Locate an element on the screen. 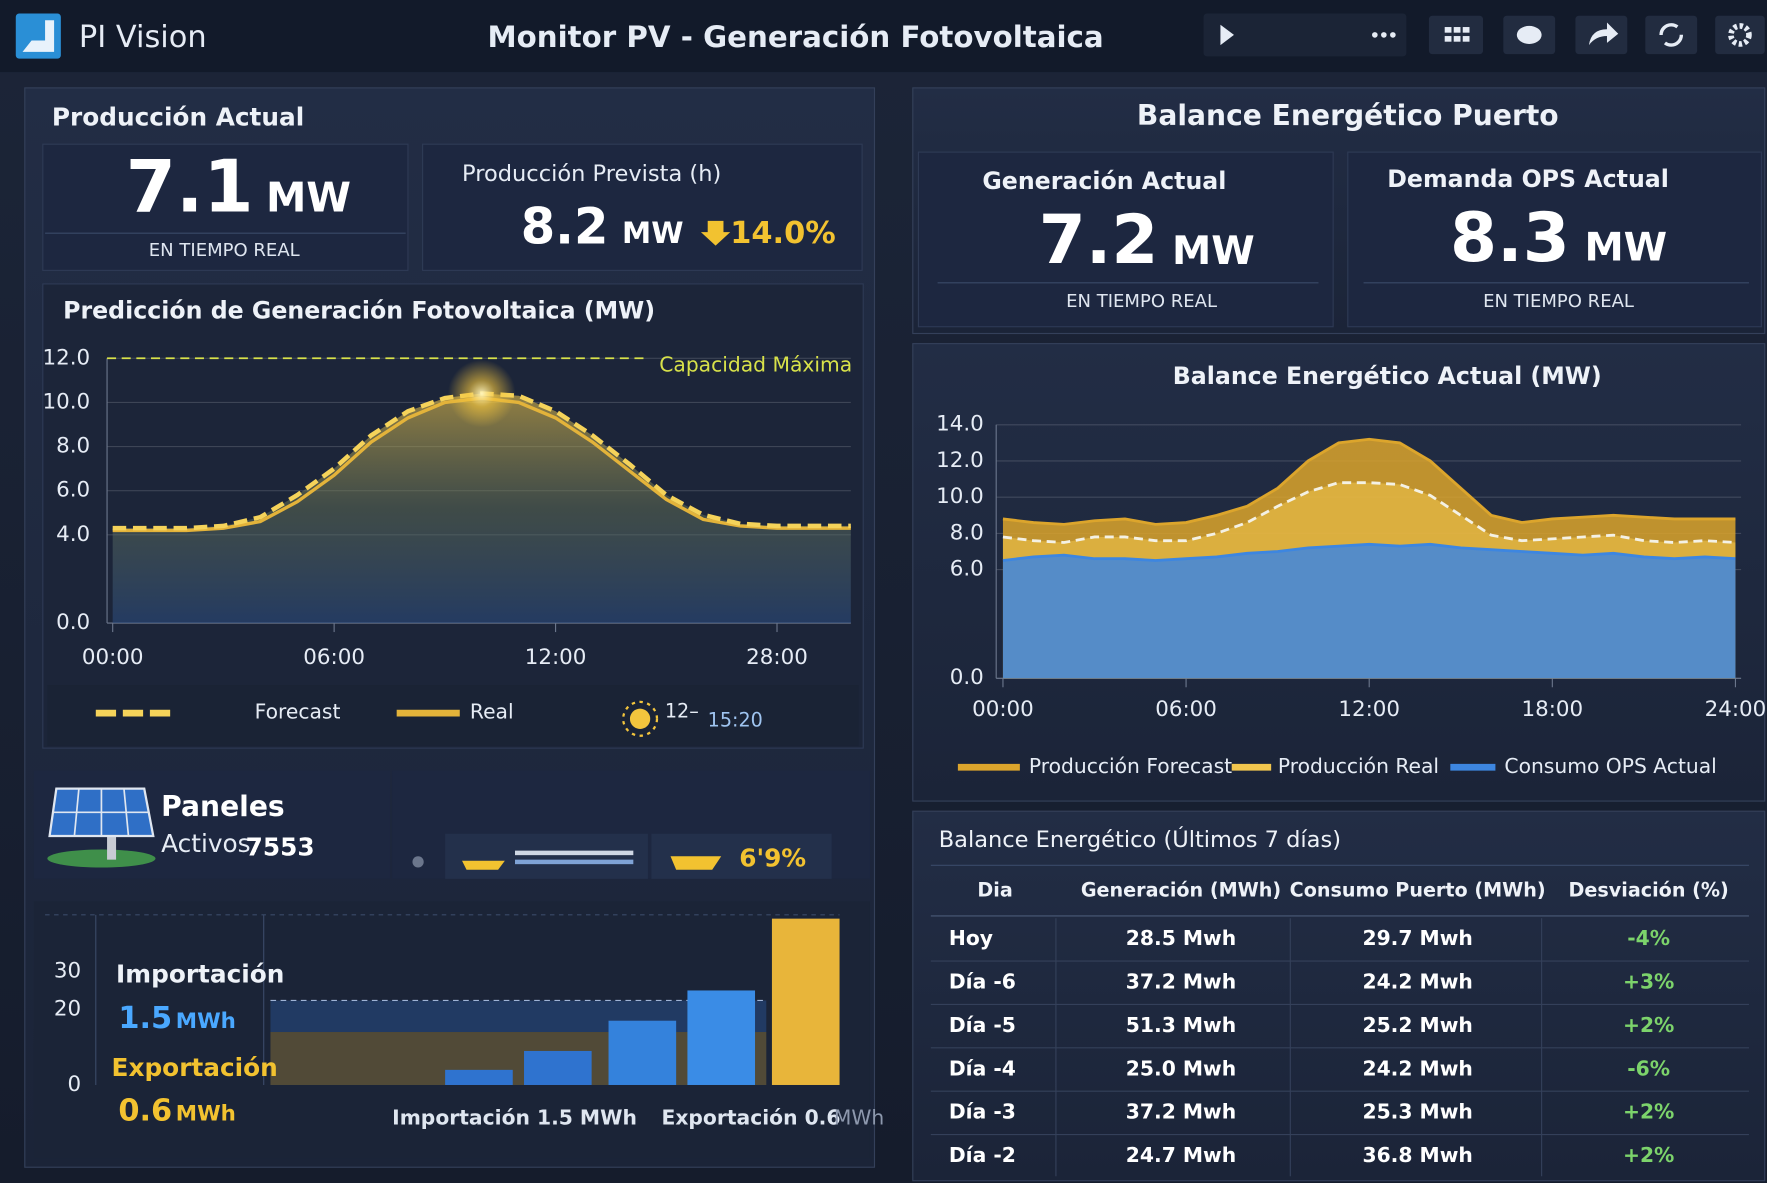 This screenshot has width=1767, height=1183. panels-title: Paneles is located at coordinates (223, 806).